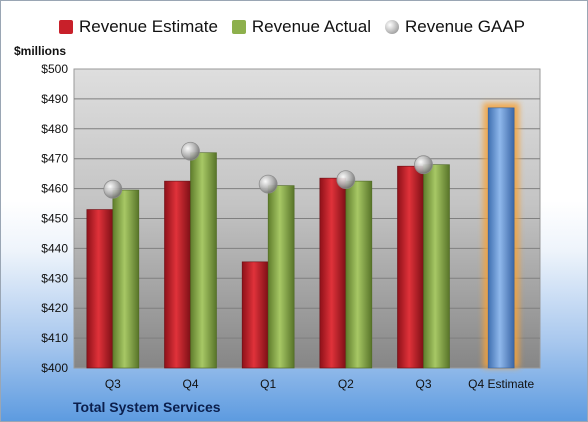 The image size is (588, 422). What do you see at coordinates (320, 384) in the screenshot?
I see `x-axis: Q3 Q4 Q1 Q2 Q3 Q4 Estimate` at bounding box center [320, 384].